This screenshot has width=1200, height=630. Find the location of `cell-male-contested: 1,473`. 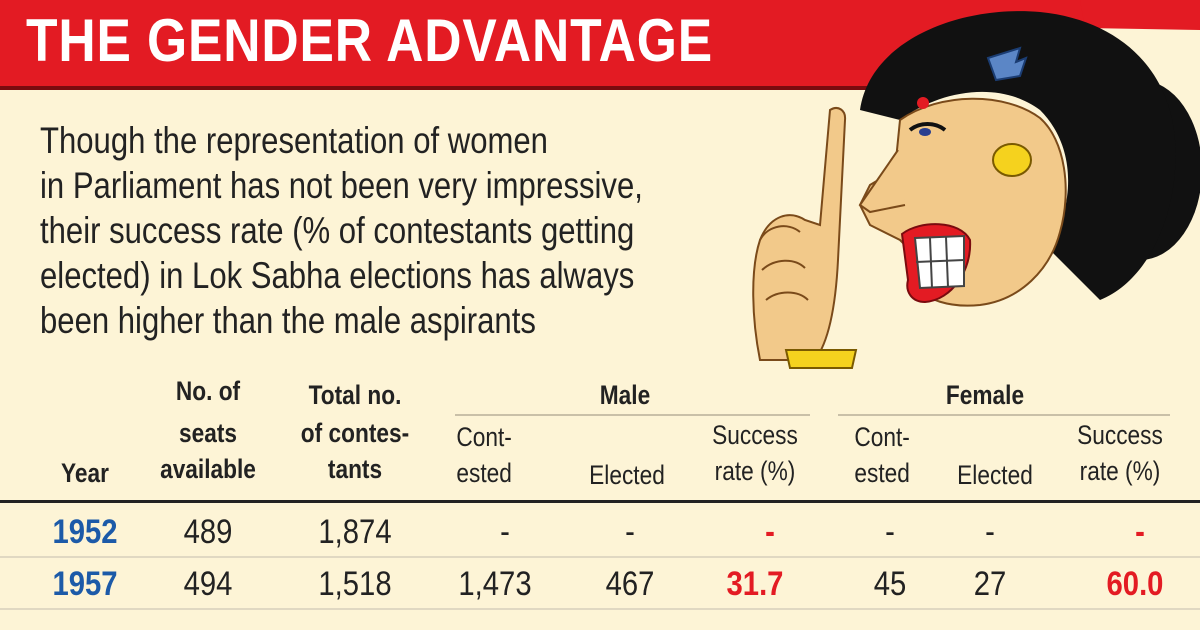

cell-male-contested: 1,473 is located at coordinates (495, 584).